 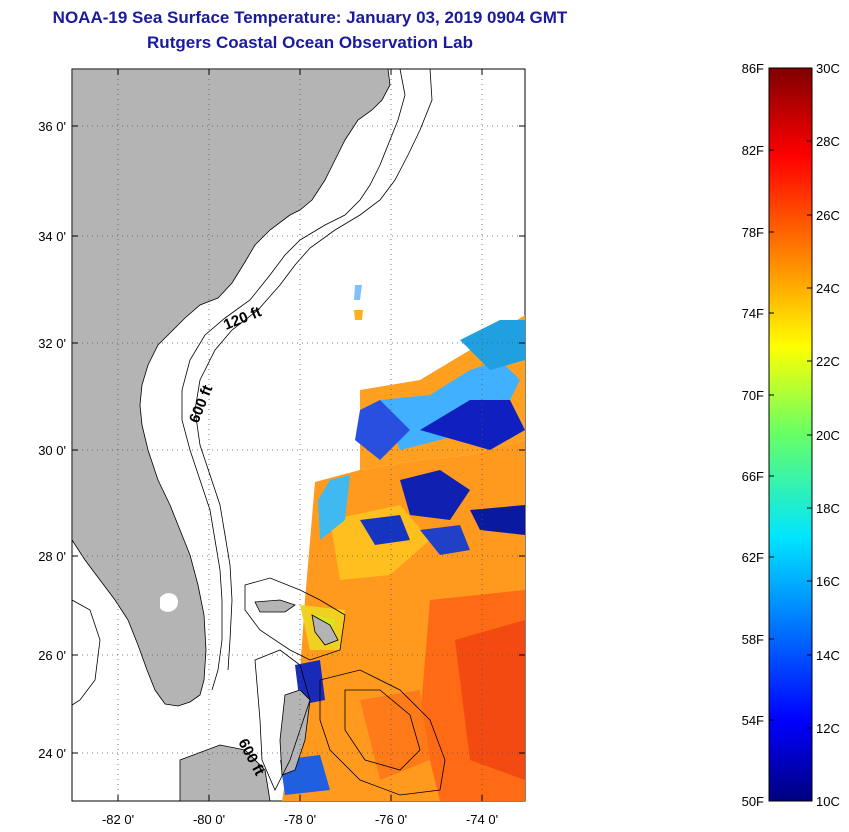 What do you see at coordinates (828, 728) in the screenshot?
I see `colorbar-c-label: 12C` at bounding box center [828, 728].